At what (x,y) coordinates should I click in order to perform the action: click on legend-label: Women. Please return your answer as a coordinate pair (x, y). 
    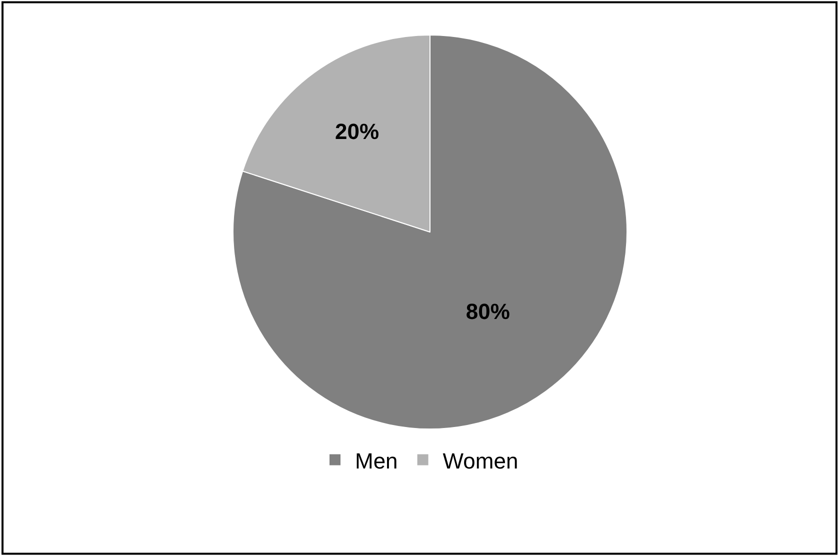
    Looking at the image, I should click on (480, 461).